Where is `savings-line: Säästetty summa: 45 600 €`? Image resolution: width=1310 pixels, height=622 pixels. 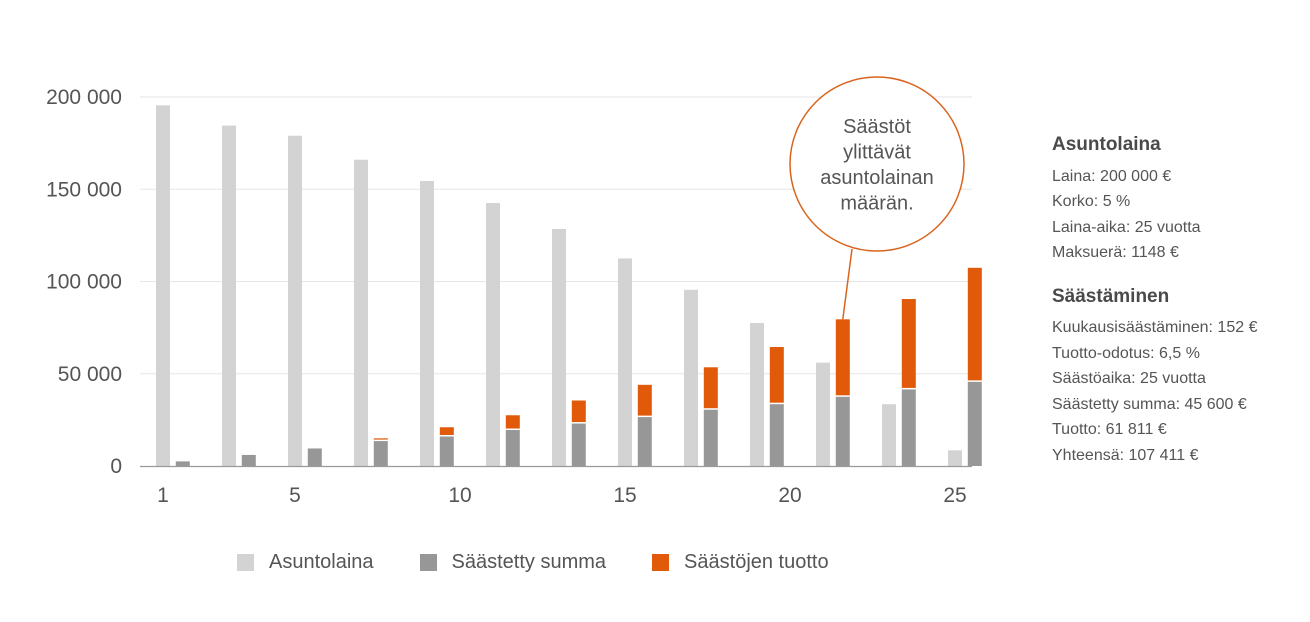 savings-line: Säästetty summa: 45 600 € is located at coordinates (1149, 404).